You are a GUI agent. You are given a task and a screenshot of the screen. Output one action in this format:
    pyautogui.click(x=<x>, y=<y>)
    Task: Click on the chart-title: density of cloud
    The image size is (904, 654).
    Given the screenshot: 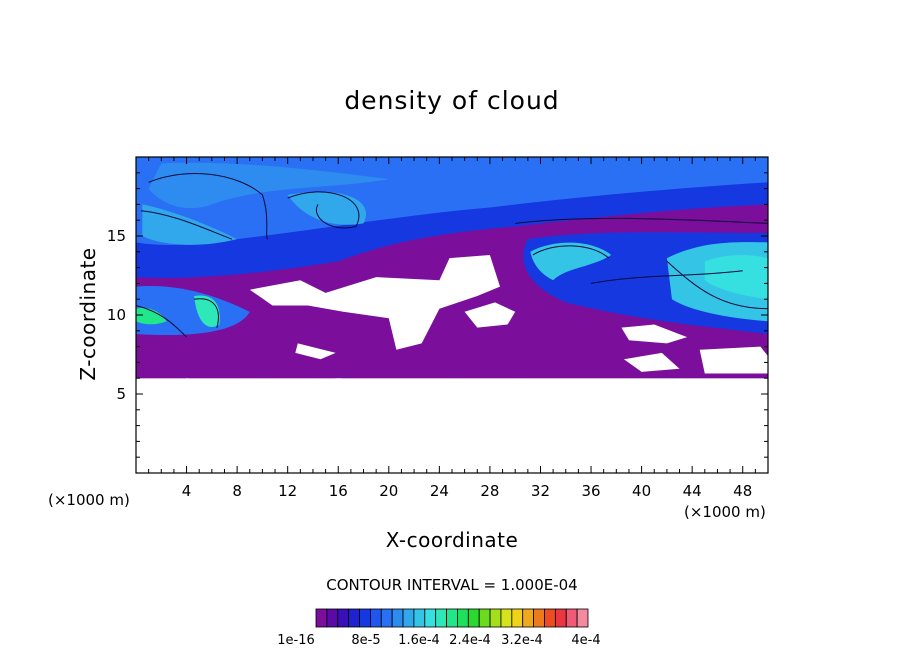 What is the action you would take?
    pyautogui.click(x=452, y=100)
    